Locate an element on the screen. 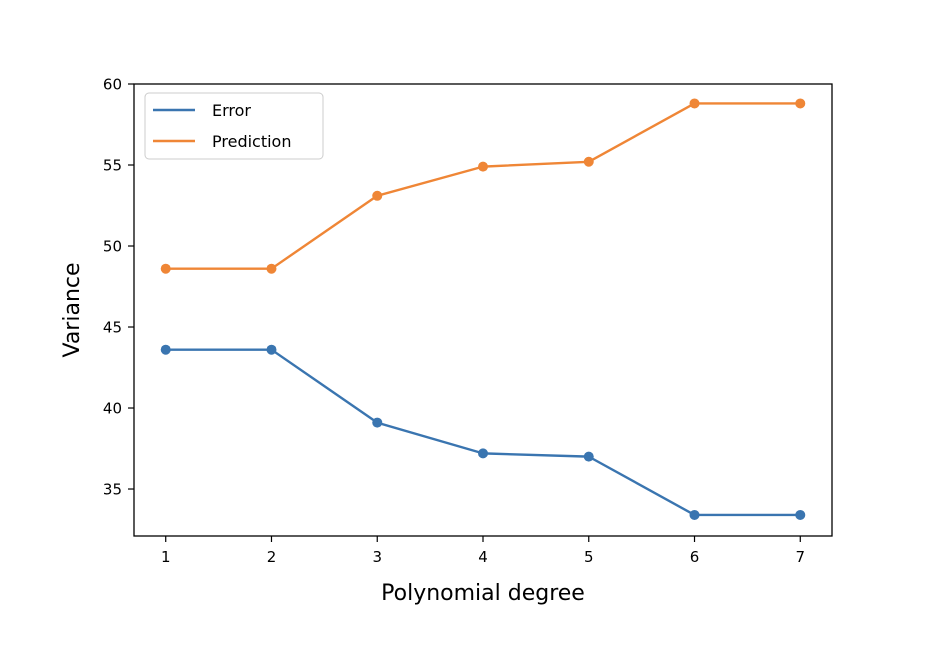 The height and width of the screenshot is (660, 926). y-axis-title: Variance is located at coordinates (72, 309).